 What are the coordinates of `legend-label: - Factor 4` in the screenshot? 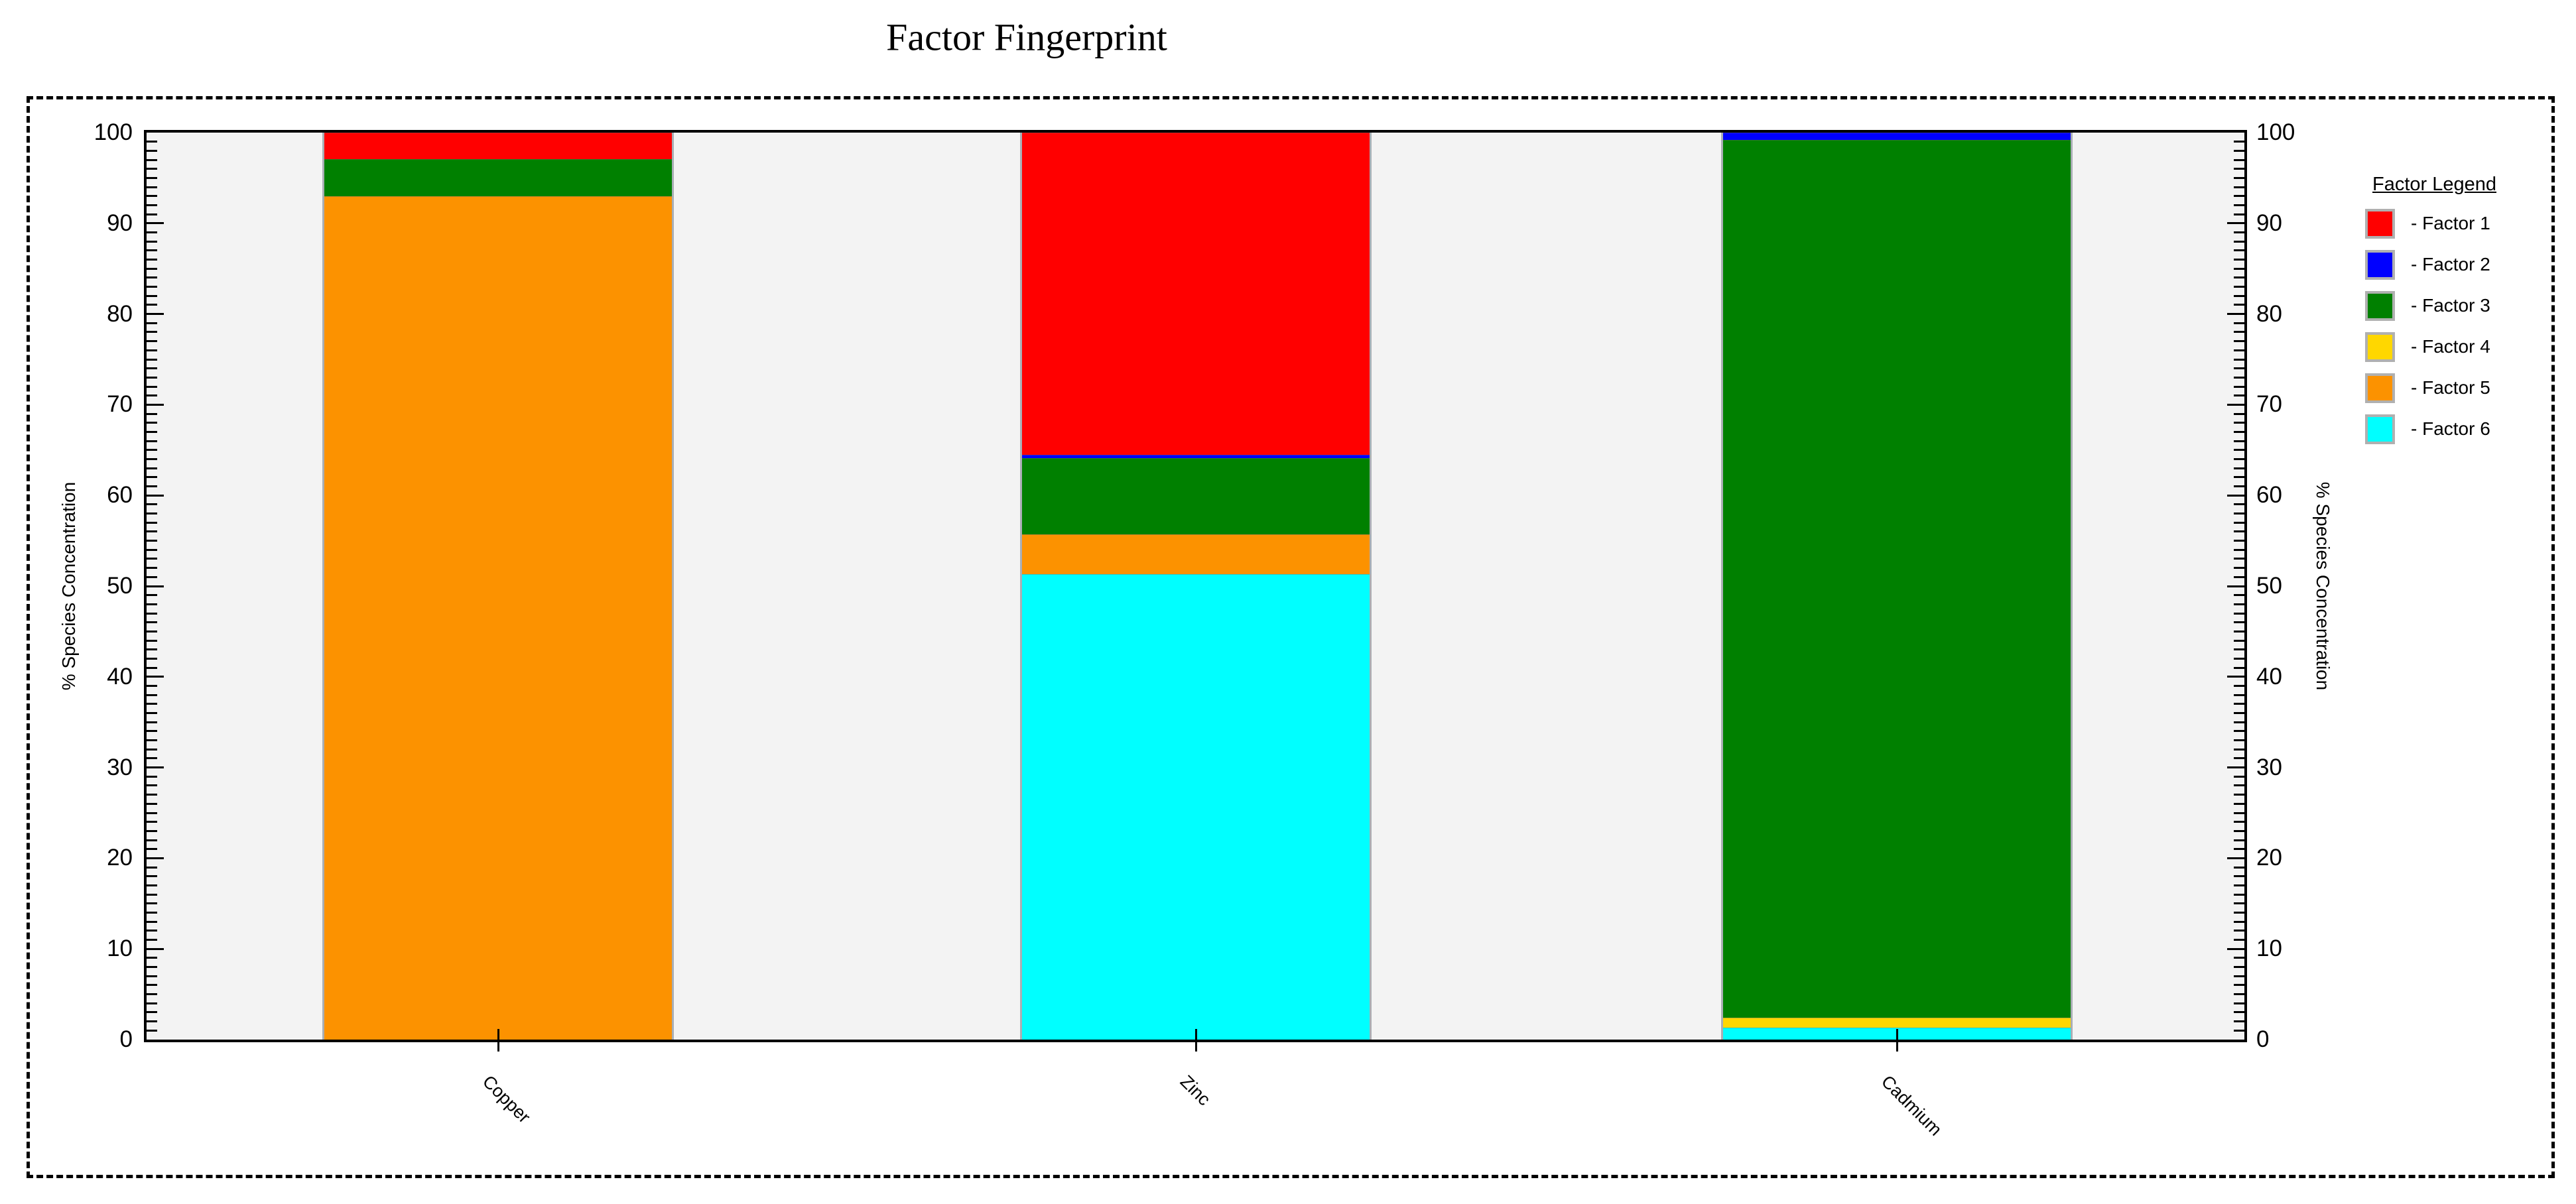 It's located at (2451, 347).